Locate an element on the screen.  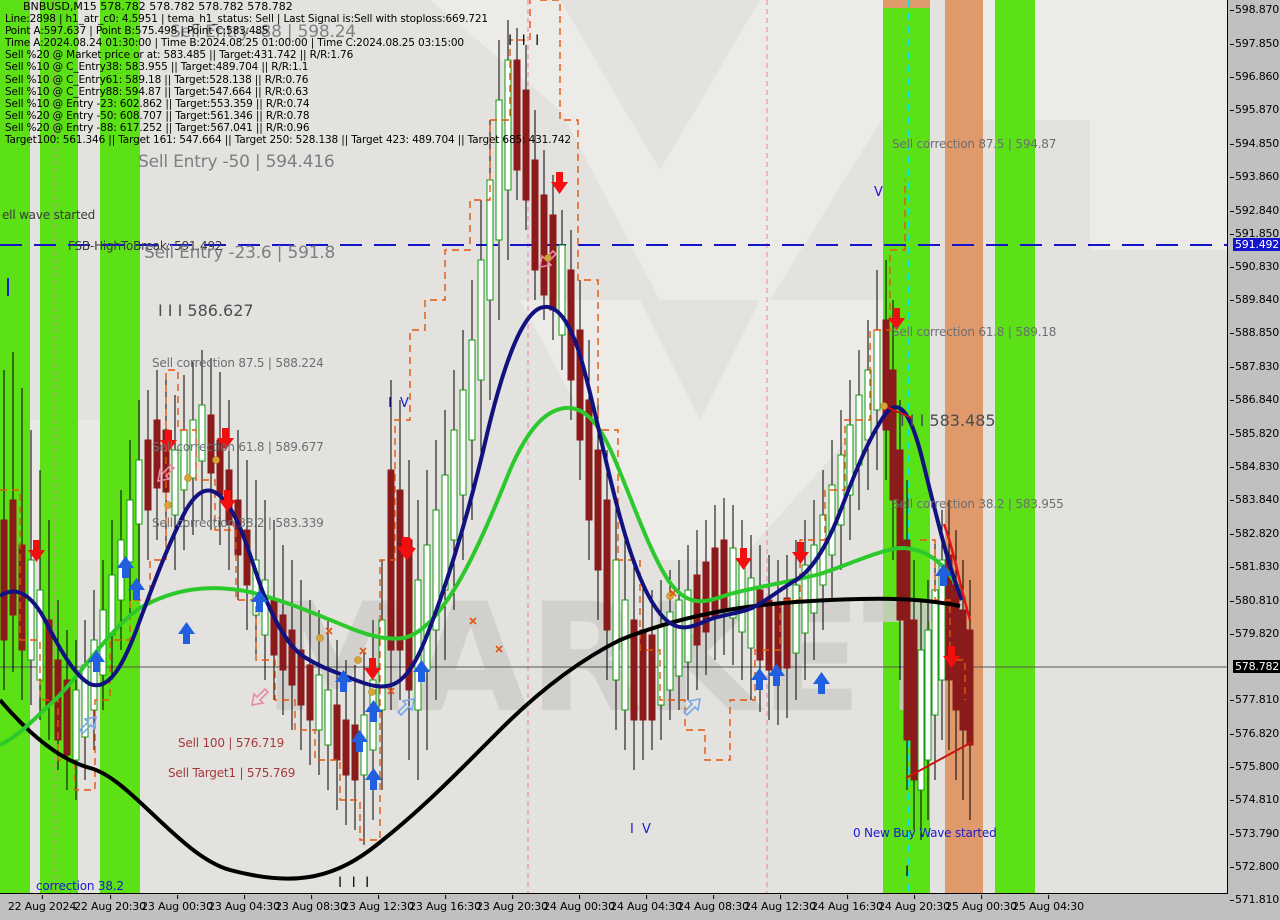
time-tick: 25 Aug 00:30 is located at coordinates (981, 904).